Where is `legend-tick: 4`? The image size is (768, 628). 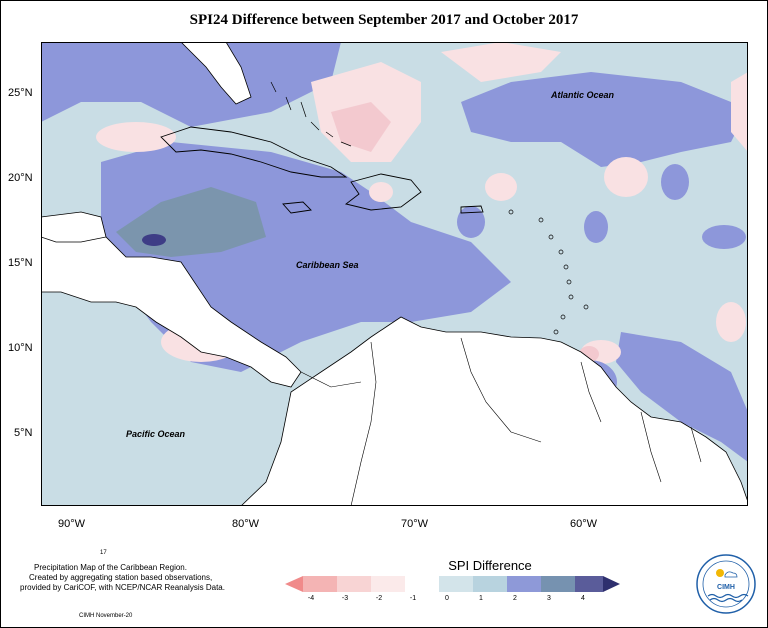 legend-tick: 4 is located at coordinates (583, 598).